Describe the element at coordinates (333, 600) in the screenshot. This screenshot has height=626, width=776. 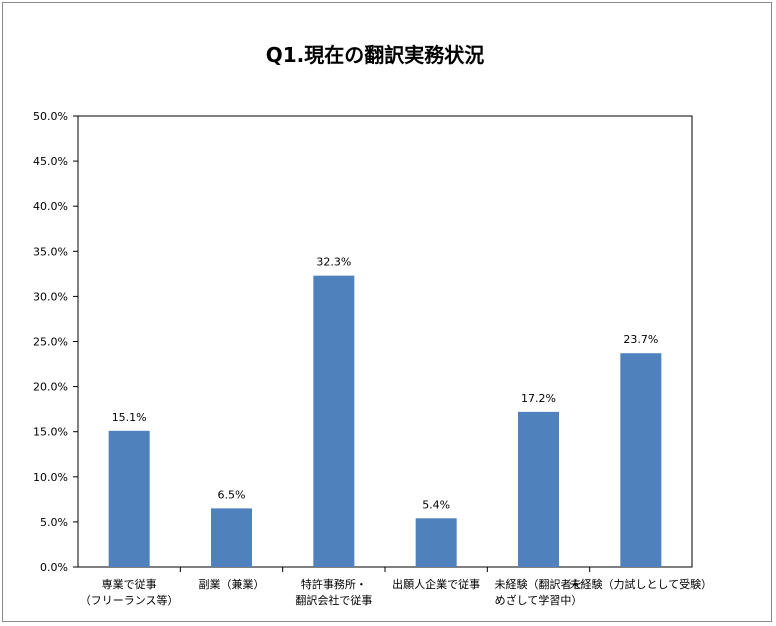
I see `category-label: 翻訳会社で従事` at that location.